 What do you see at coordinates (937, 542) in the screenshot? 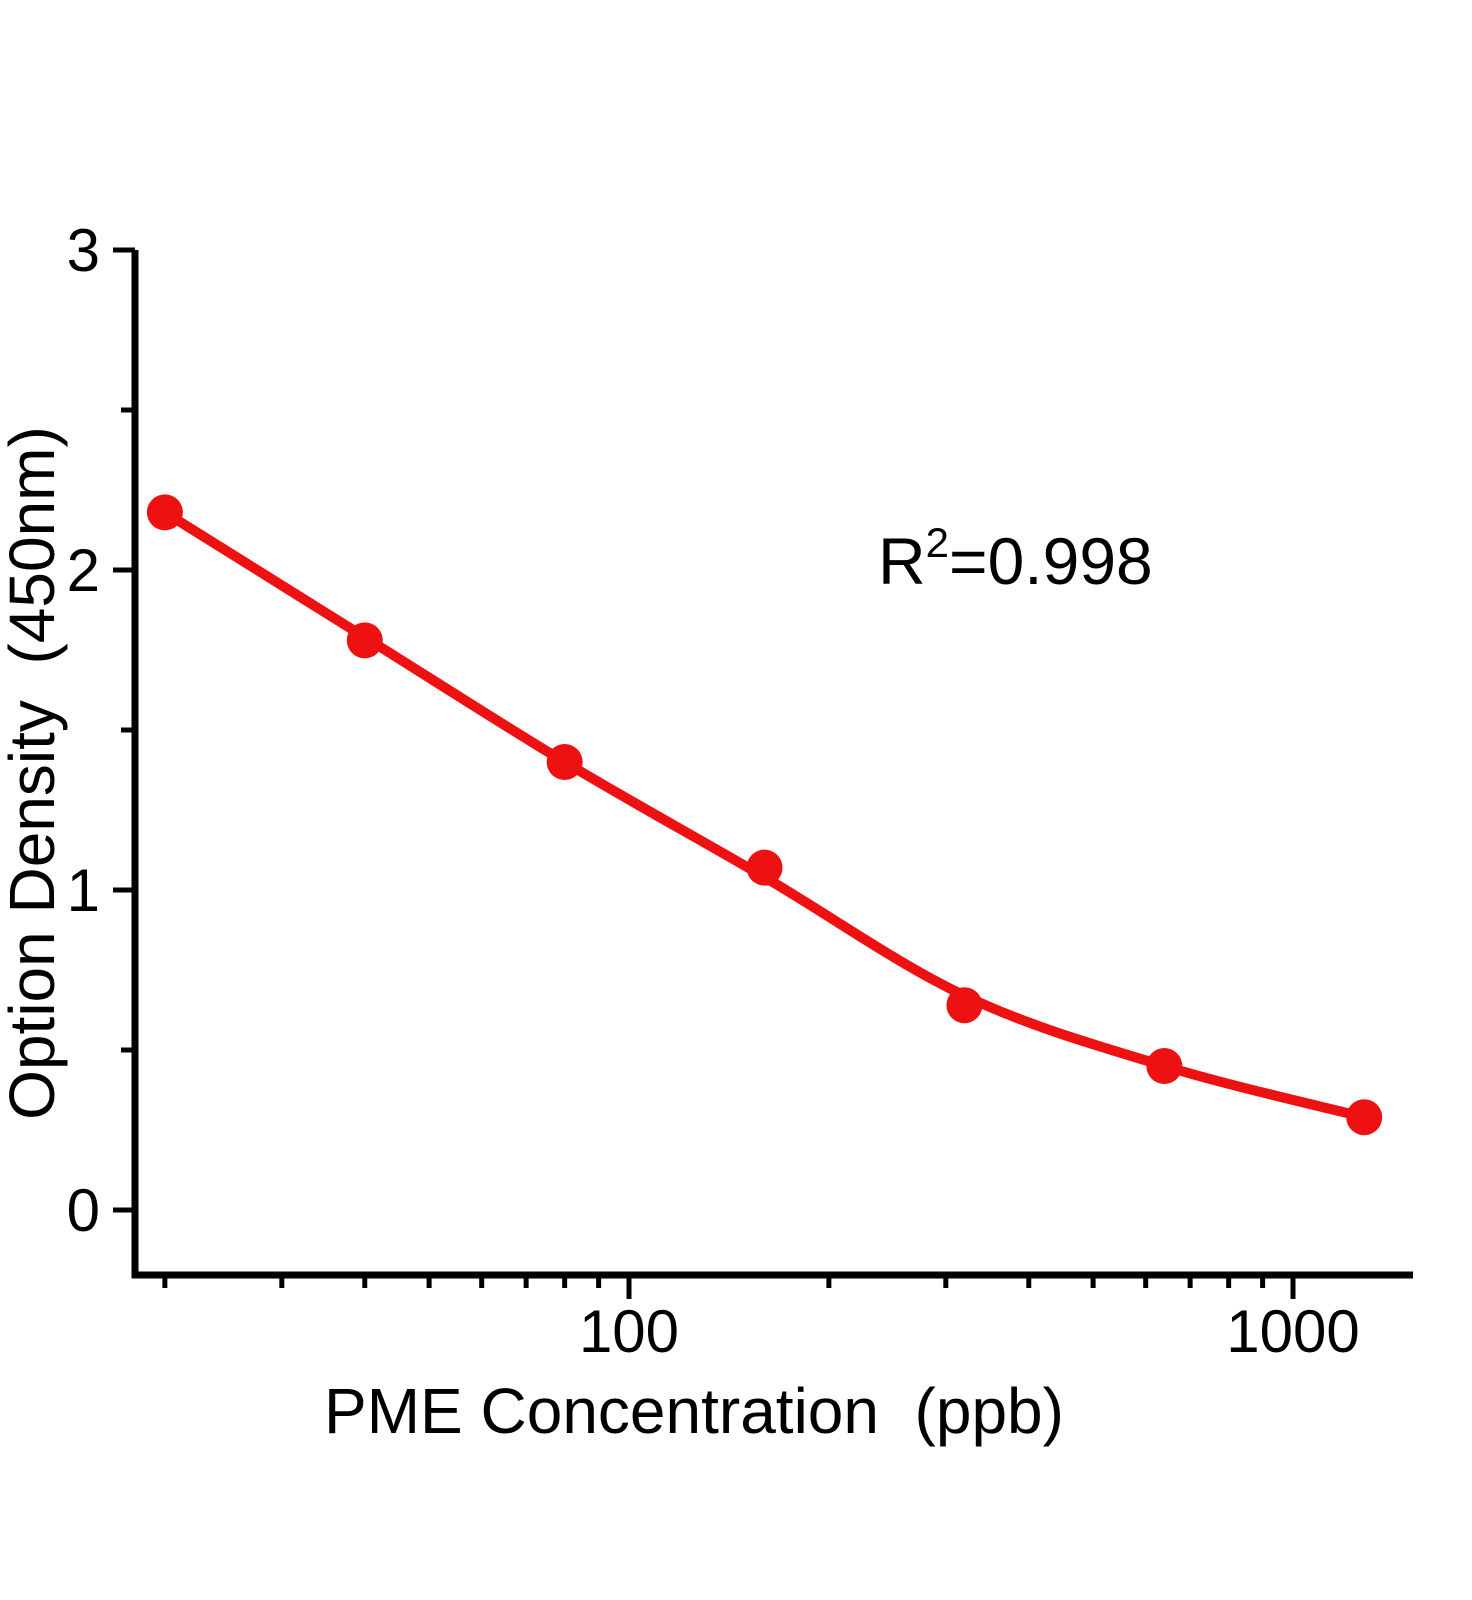
I see `r-squared-exponent: 2` at bounding box center [937, 542].